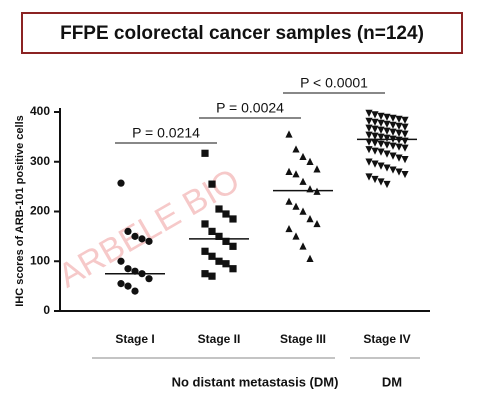 Image resolution: width=481 pixels, height=400 pixels. What do you see at coordinates (166, 133) in the screenshot?
I see `p-value: P = 0.0214` at bounding box center [166, 133].